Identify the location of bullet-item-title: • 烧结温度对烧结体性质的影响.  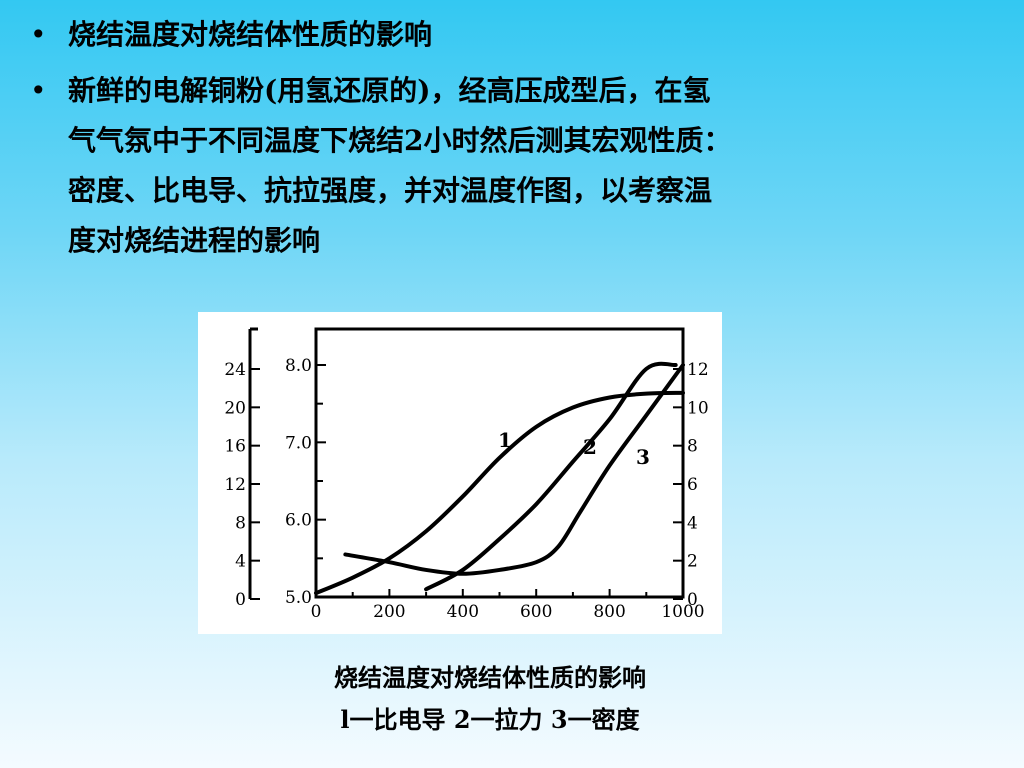
(480, 35).